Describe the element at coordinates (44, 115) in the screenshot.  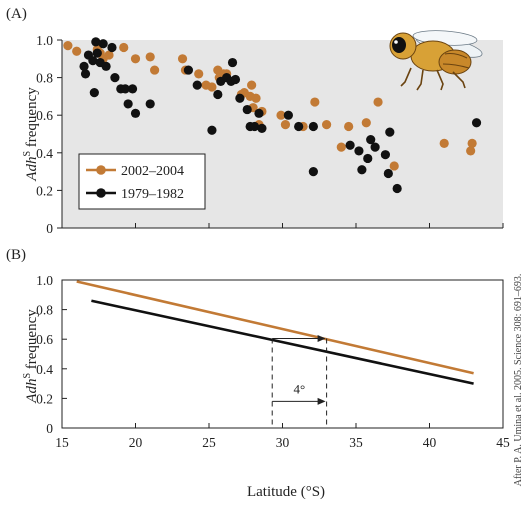
I see `panel-a-y-tick-label: 0.6` at that location.